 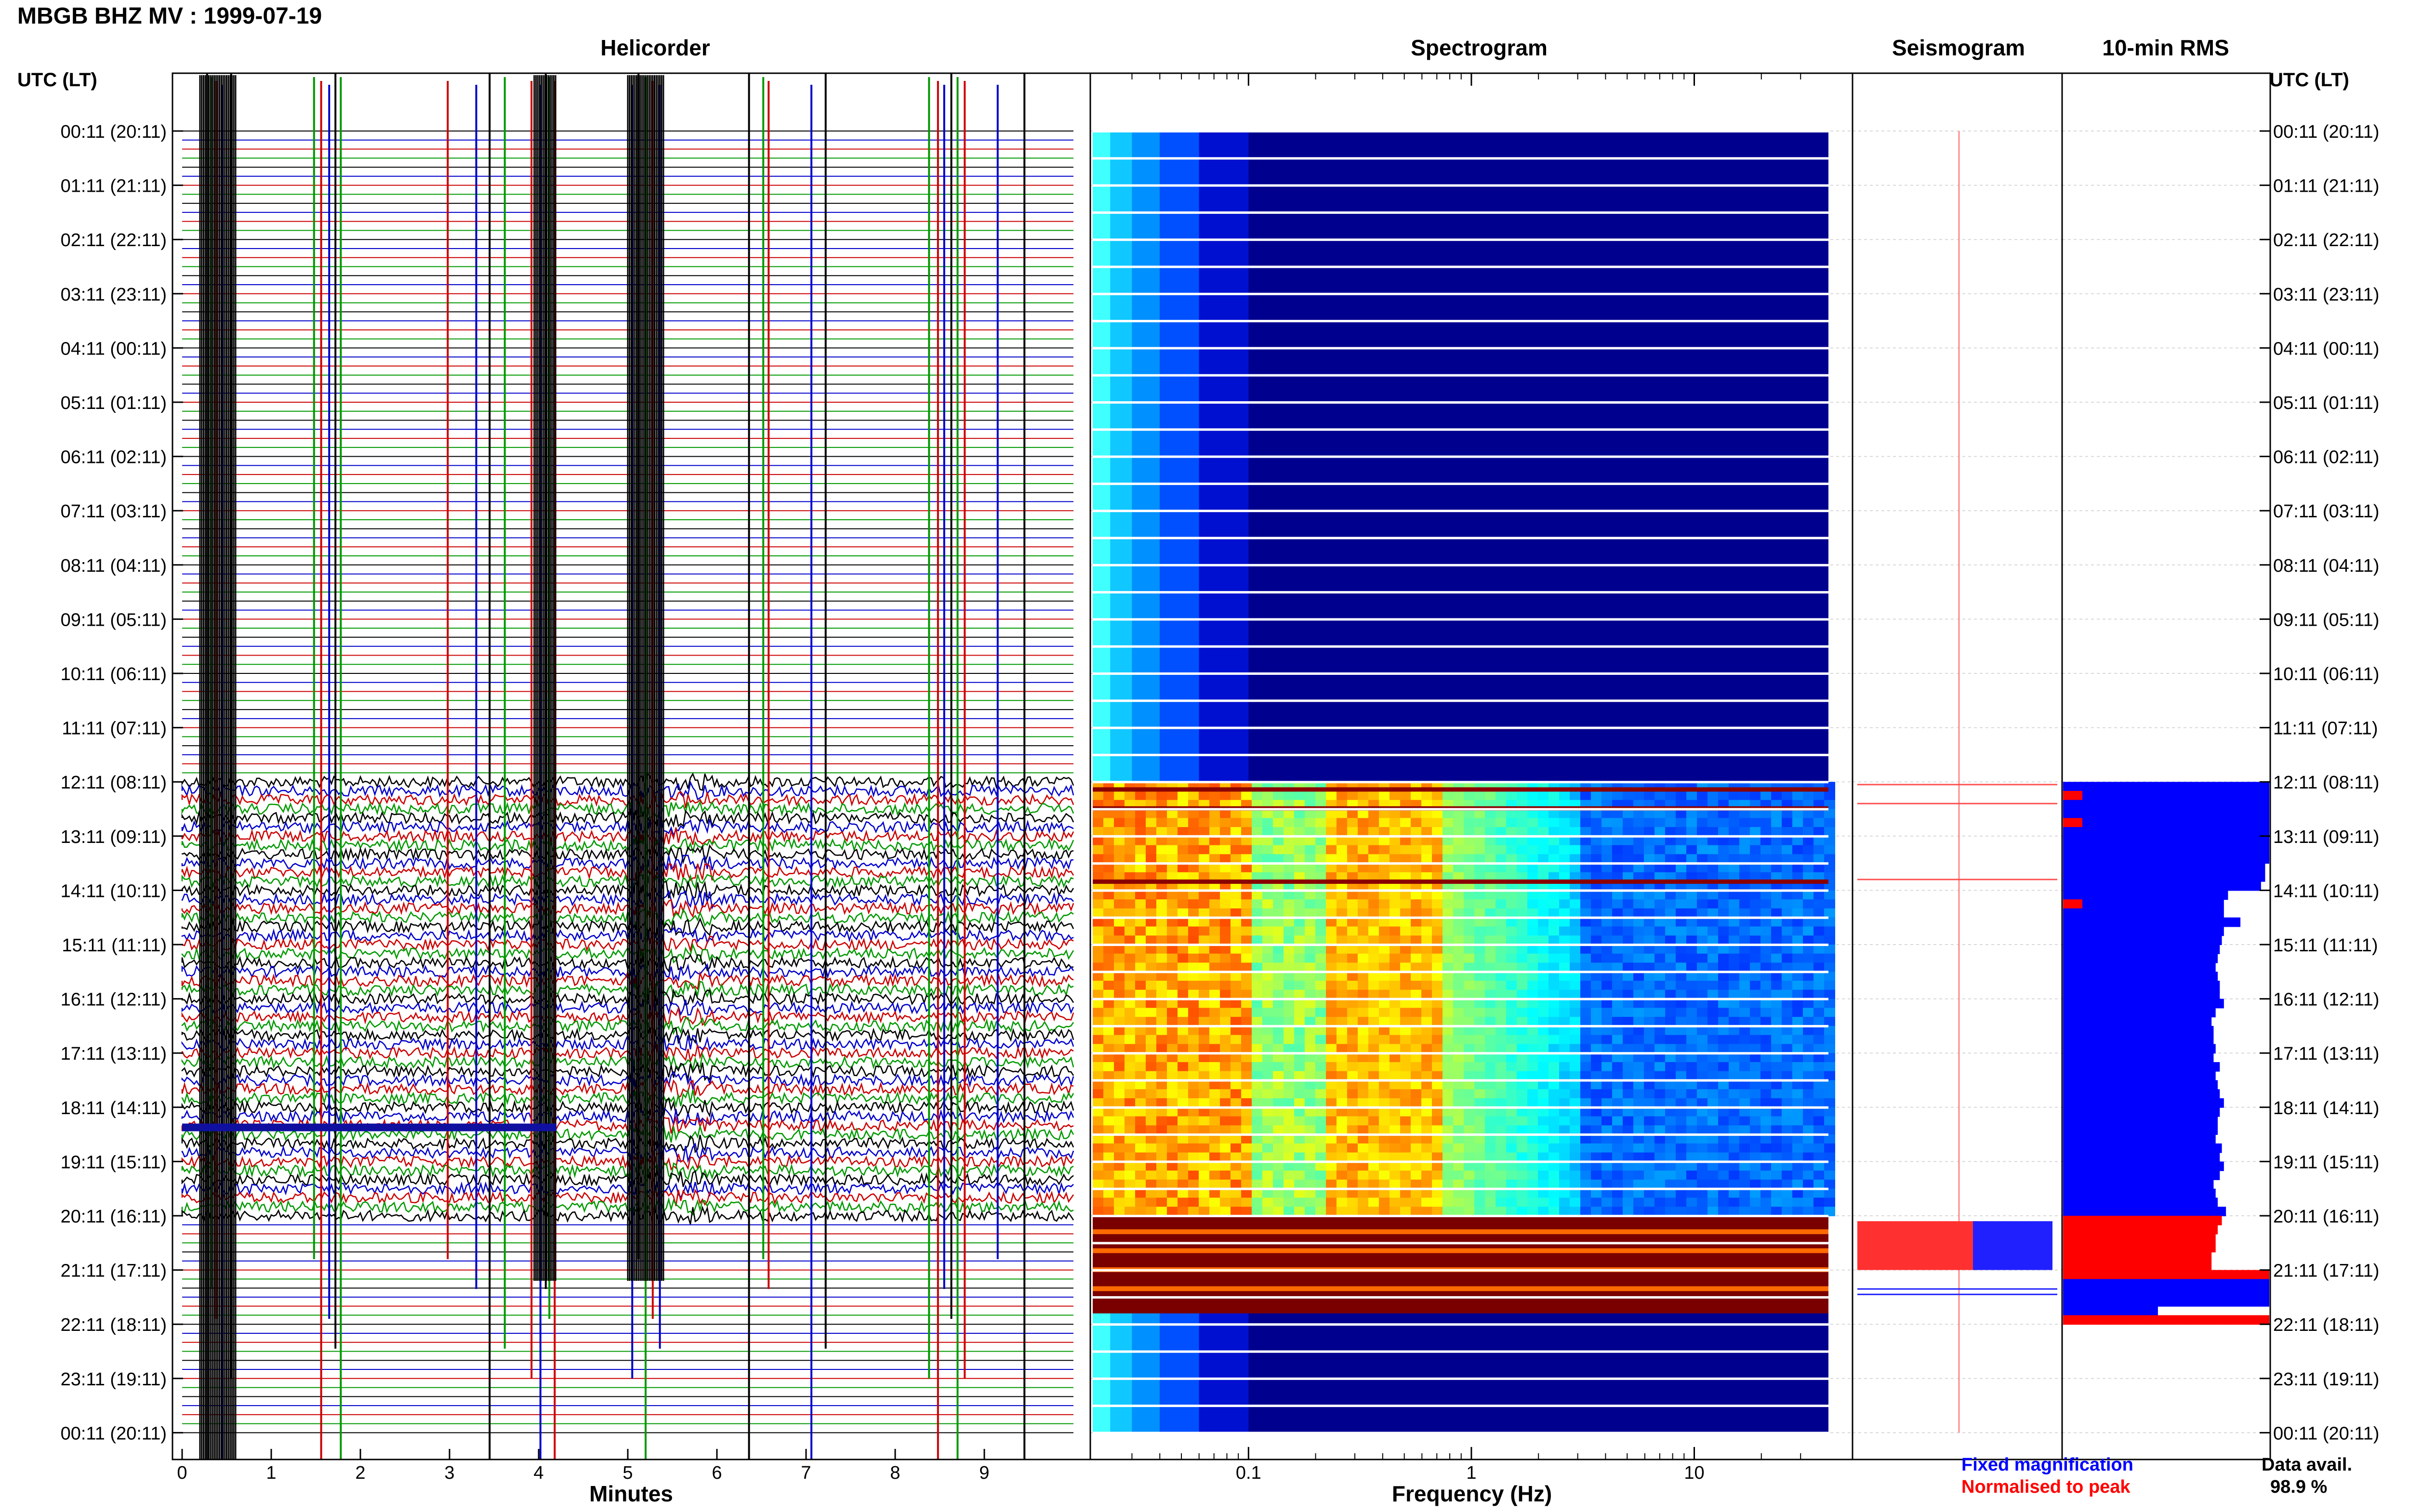 I want to click on time-label-left: 21:11 (17:11), so click(x=114, y=1271).